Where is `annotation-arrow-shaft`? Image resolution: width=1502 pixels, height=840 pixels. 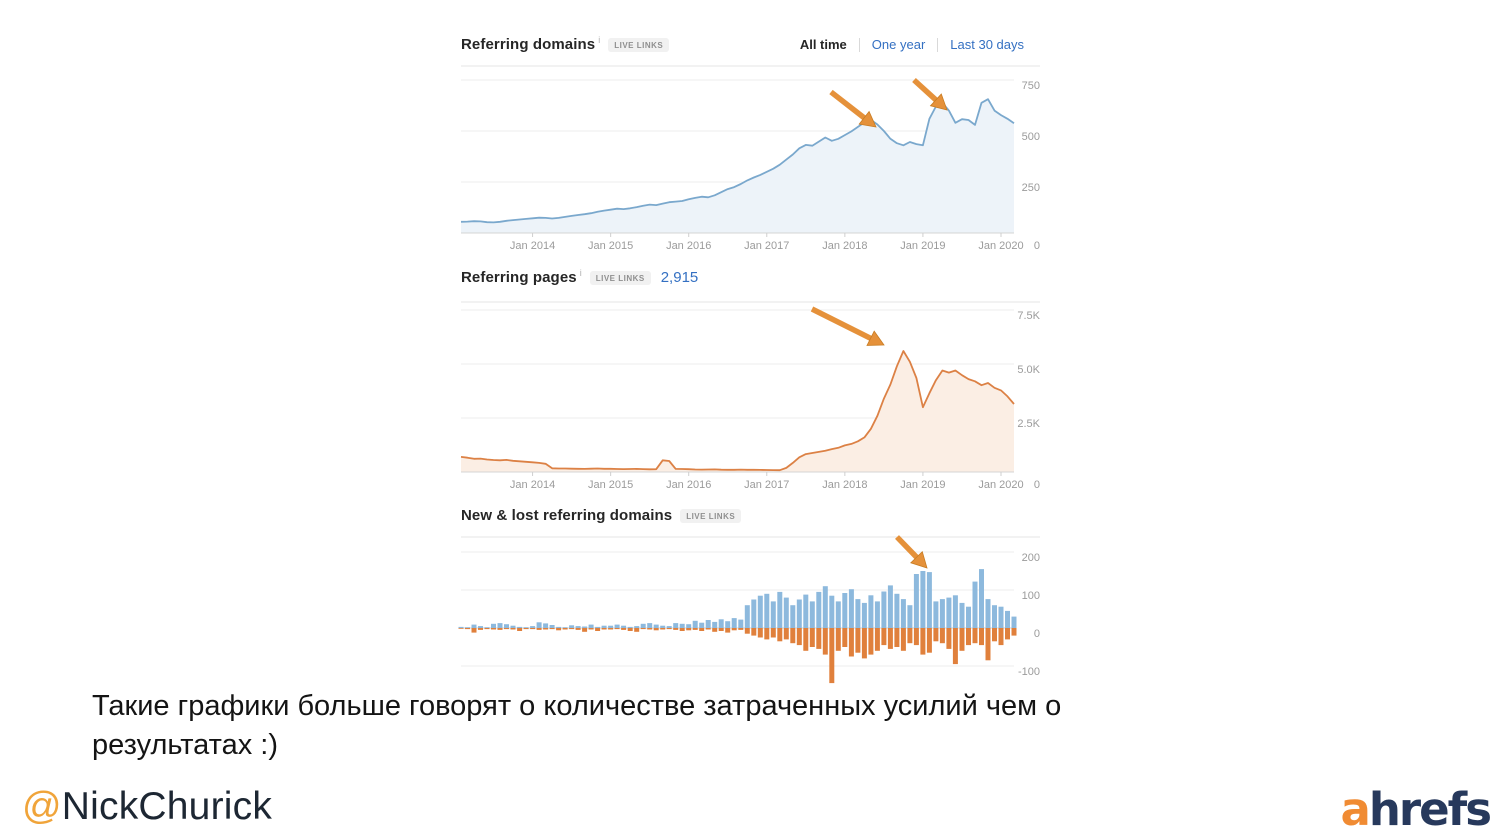 annotation-arrow-shaft is located at coordinates (925, 89).